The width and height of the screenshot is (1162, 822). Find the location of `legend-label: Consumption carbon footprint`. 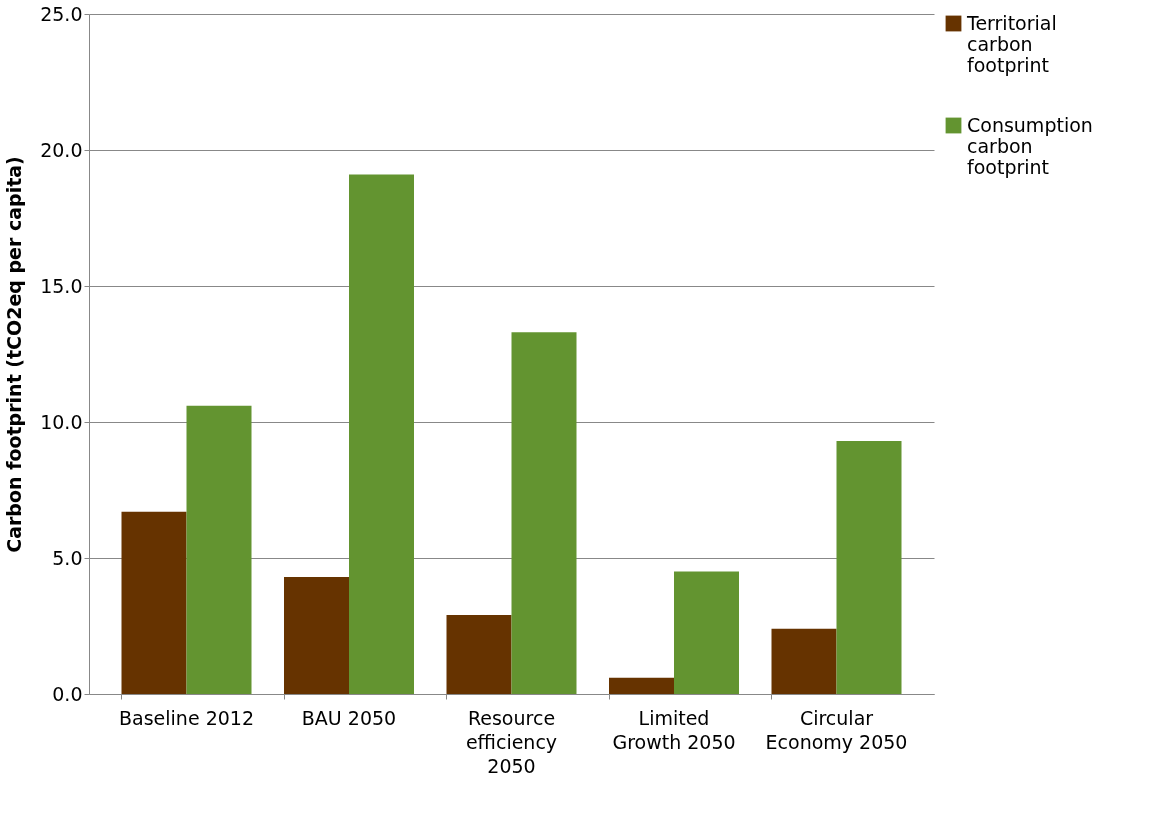

legend-label: Consumption carbon footprint is located at coordinates (1030, 145).